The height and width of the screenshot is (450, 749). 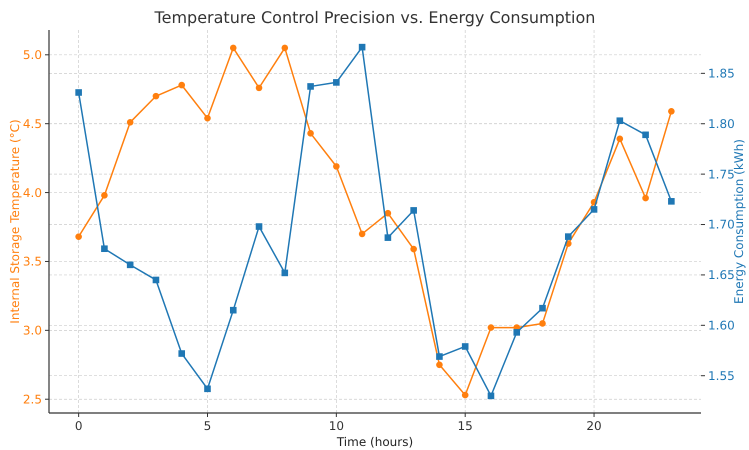 What do you see at coordinates (721, 174) in the screenshot?
I see `y2-tick-label: 1.75` at bounding box center [721, 174].